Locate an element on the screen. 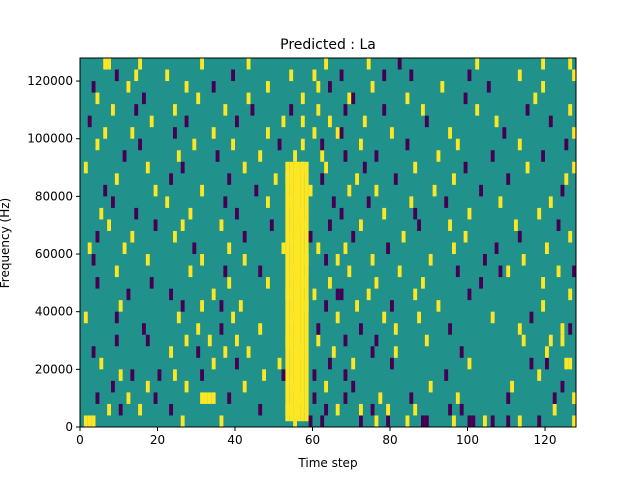 This screenshot has height=484, width=640. chart-title: Predicted : La is located at coordinates (328, 45).